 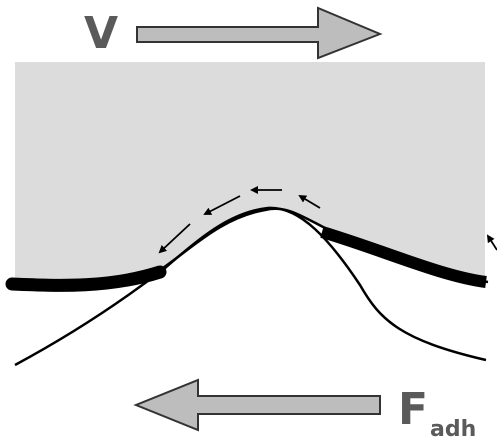 I want to click on flow-arrows, so click(x=327, y=220).